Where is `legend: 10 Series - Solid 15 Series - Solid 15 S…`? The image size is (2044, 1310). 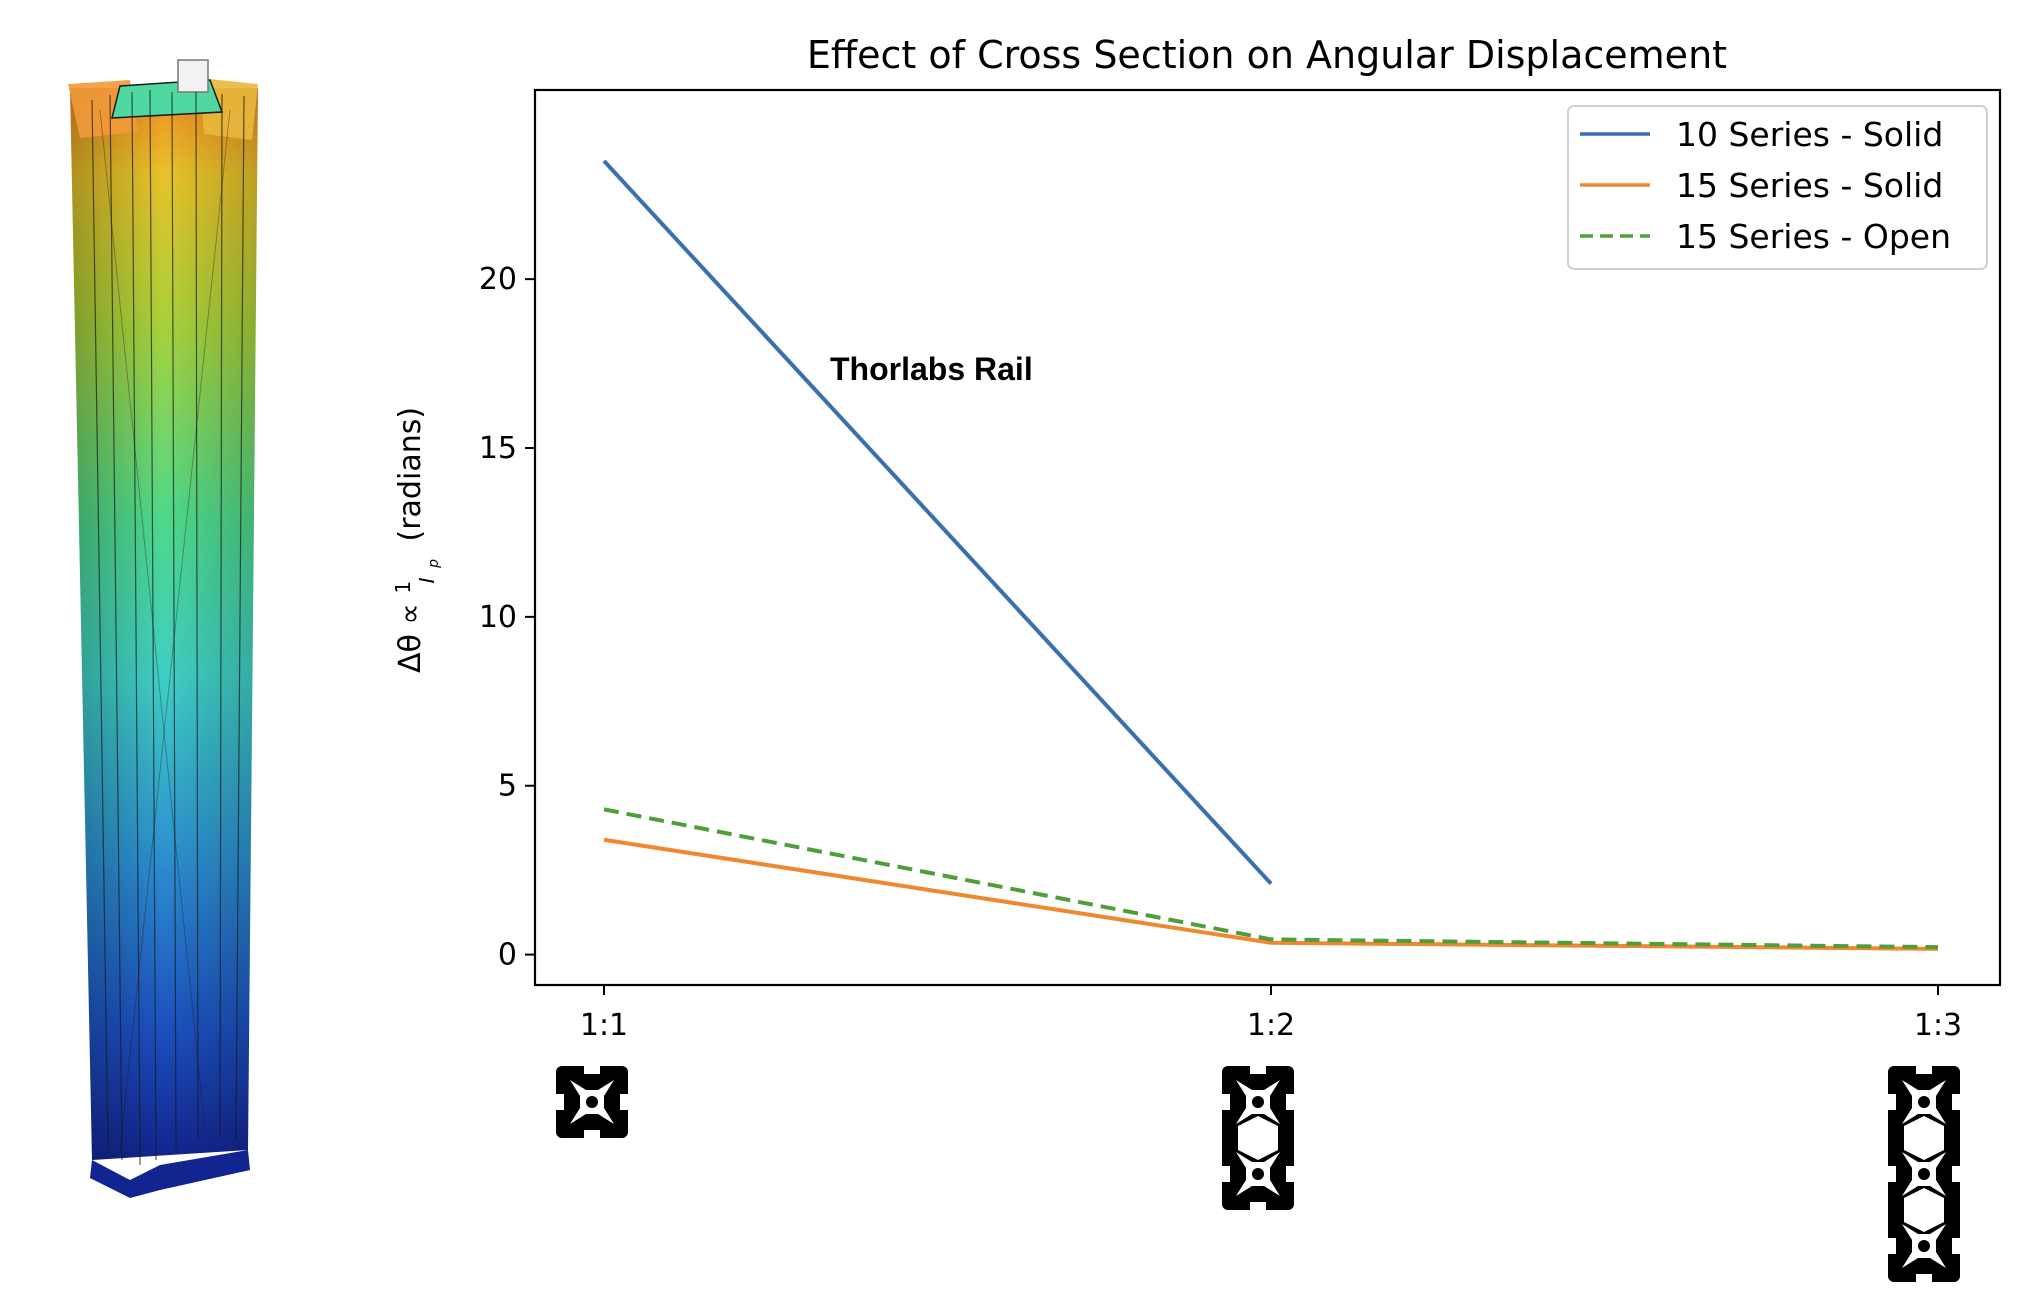 legend: 10 Series - Solid 15 Series - Solid 15 S… is located at coordinates (1777, 187).